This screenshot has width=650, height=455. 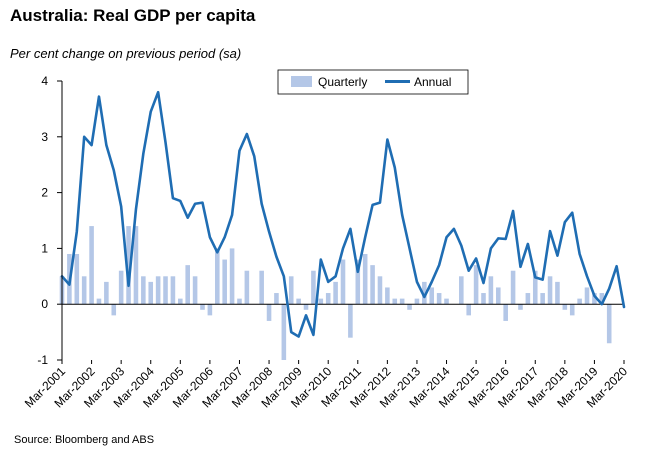 I want to click on chart-title: Australia: Real GDP per capita, so click(x=133, y=15).